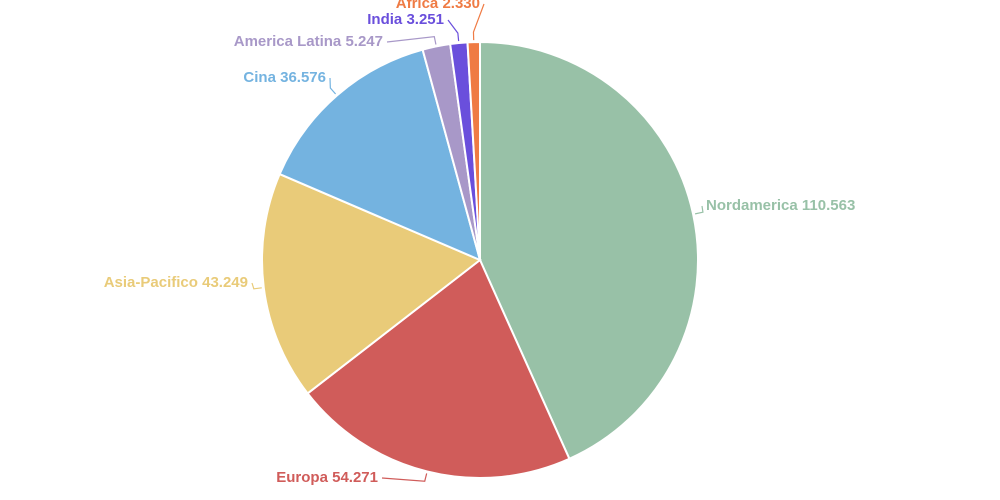 Image resolution: width=1000 pixels, height=500 pixels. I want to click on value-label: 2.330, so click(461, 6).